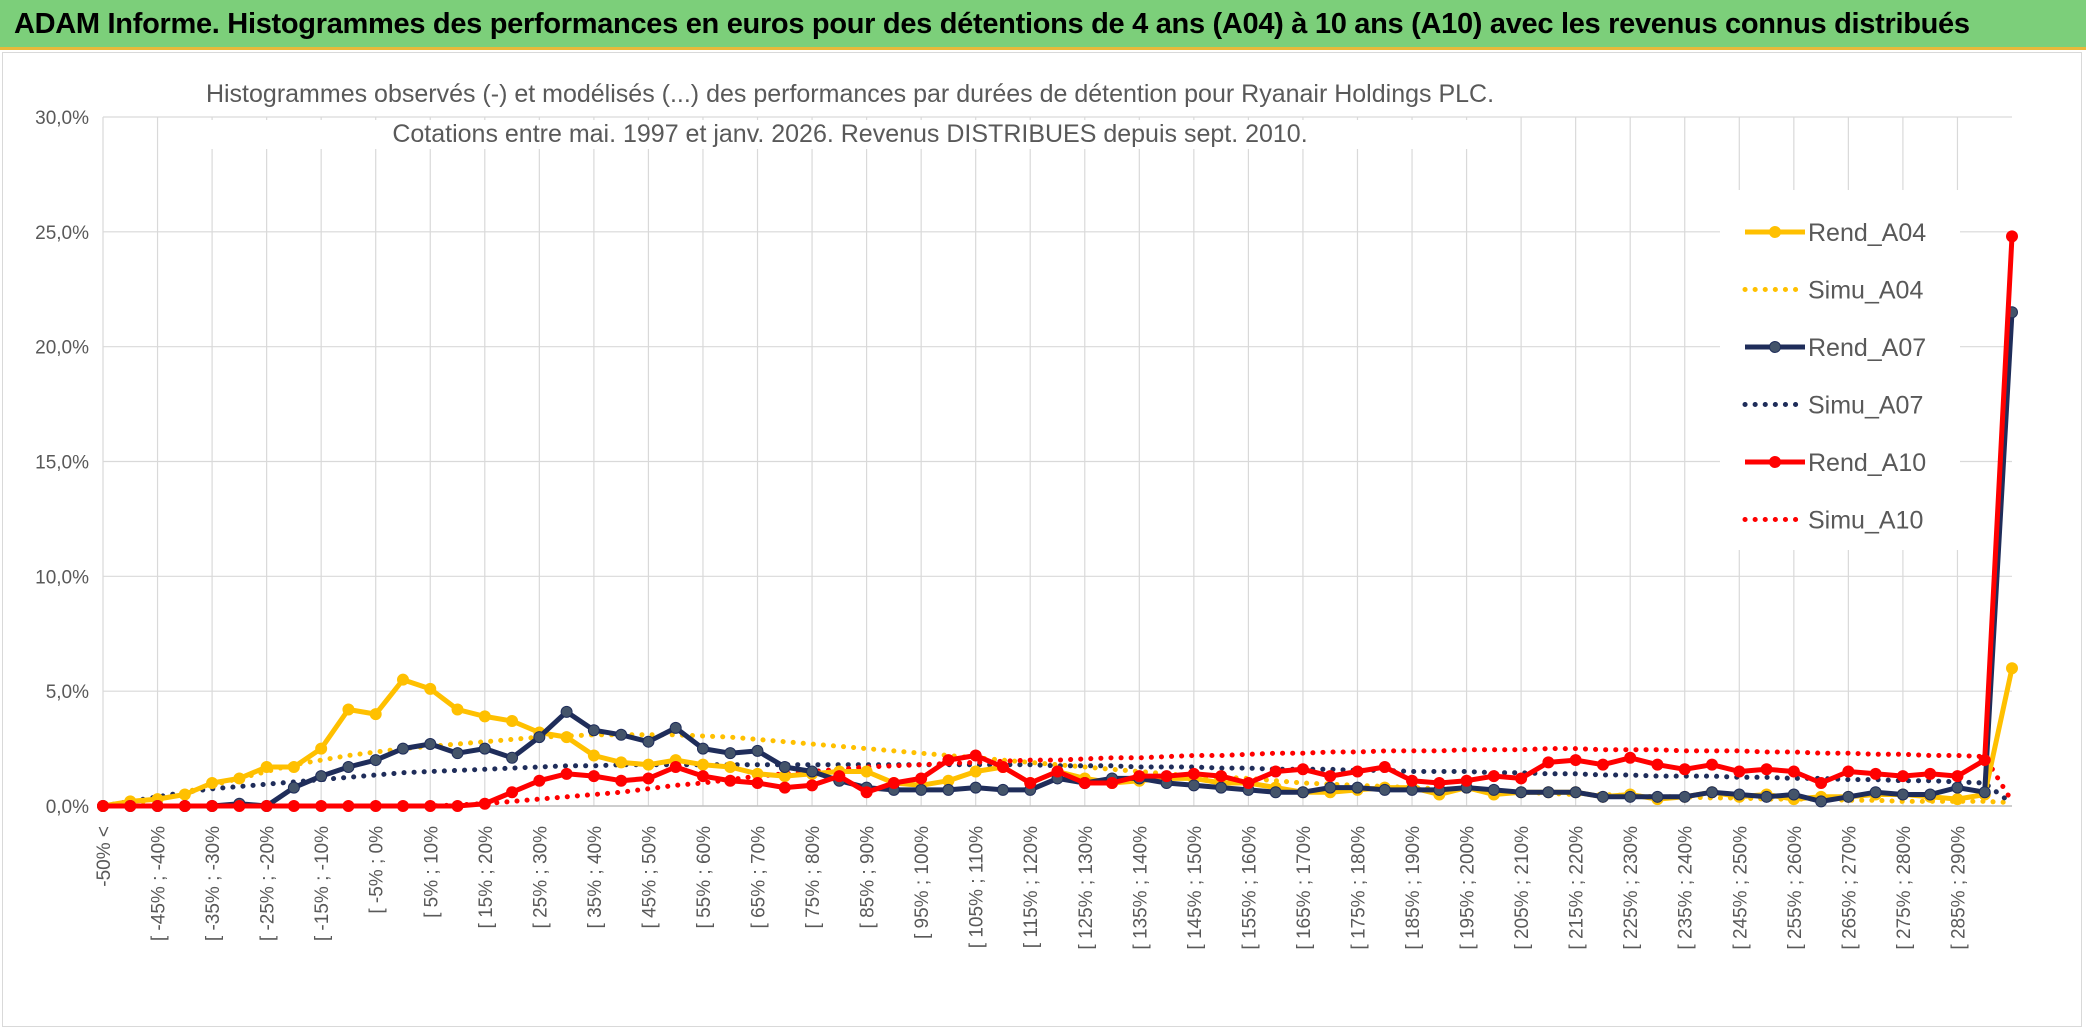  I want to click on legend-item: Rend_A10, so click(1835, 463).